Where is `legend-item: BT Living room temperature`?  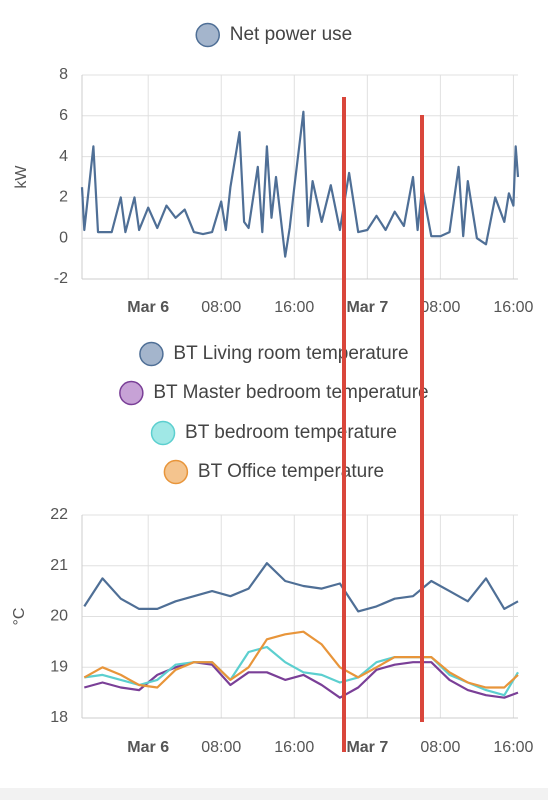 legend-item: BT Living room temperature is located at coordinates (274, 354).